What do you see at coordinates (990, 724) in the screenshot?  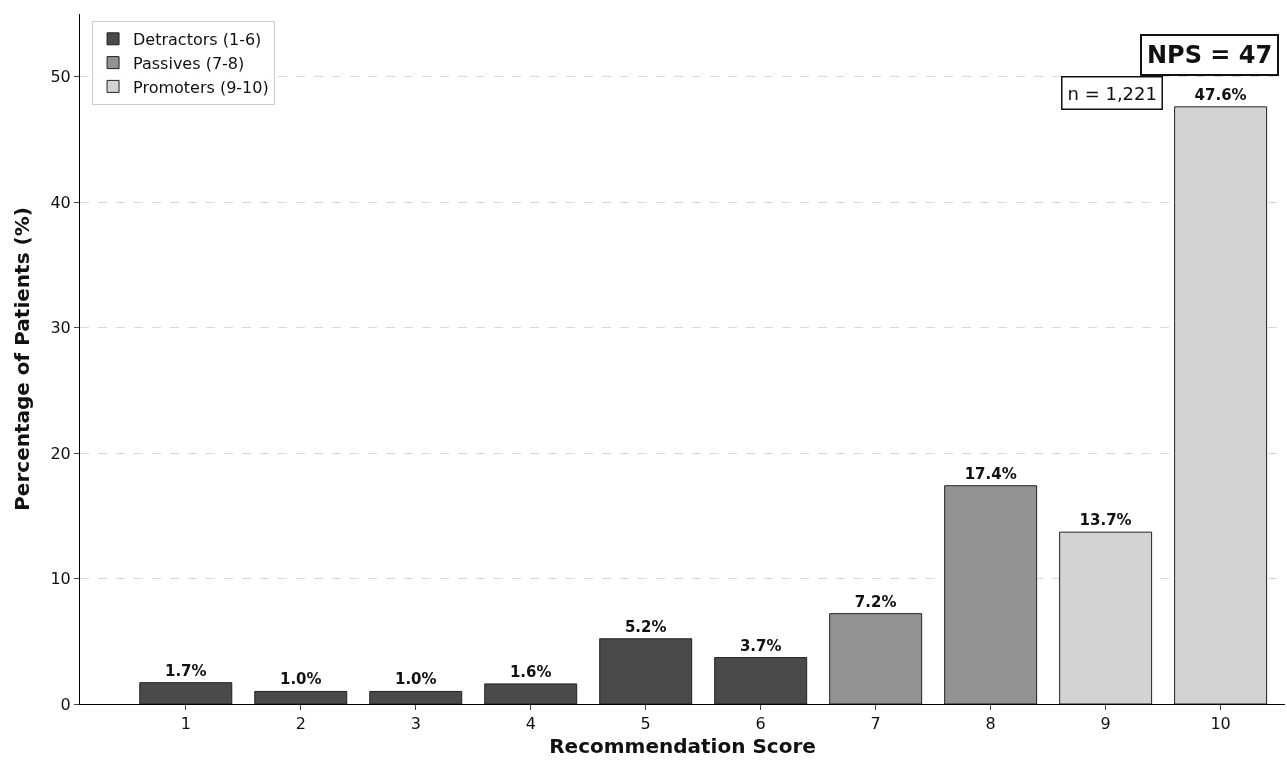 I see `x-tick-label: 8` at bounding box center [990, 724].